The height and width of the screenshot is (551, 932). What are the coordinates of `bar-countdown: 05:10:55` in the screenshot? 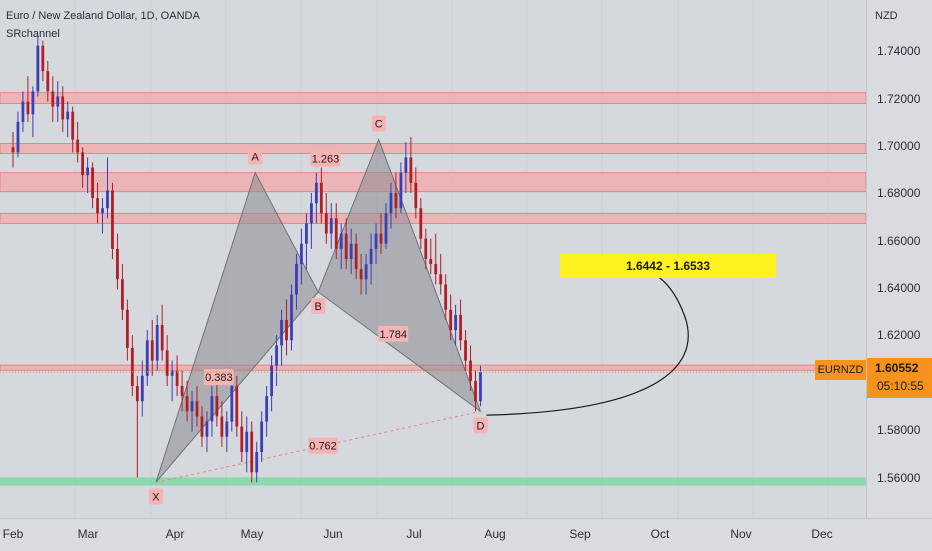 It's located at (900, 386).